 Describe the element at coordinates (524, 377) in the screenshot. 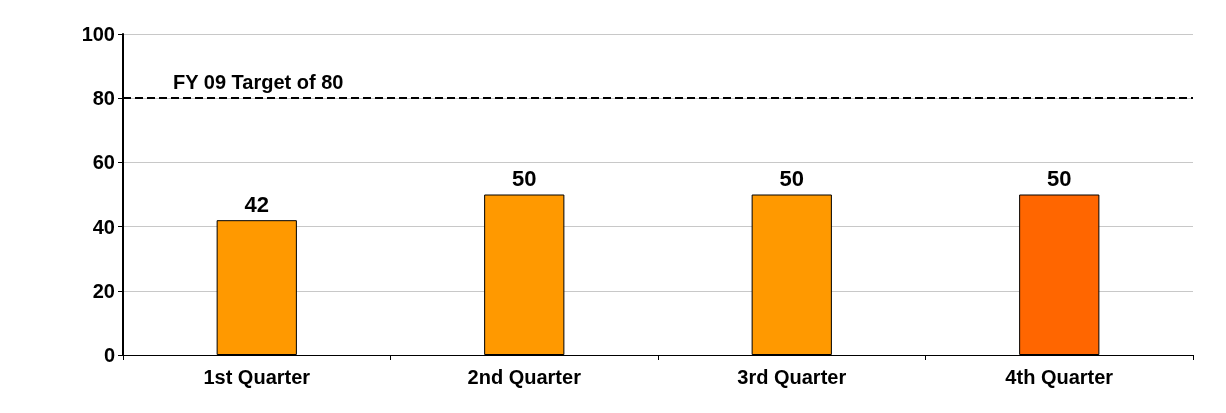

I see `x-tick-label: 2nd Quarter` at that location.